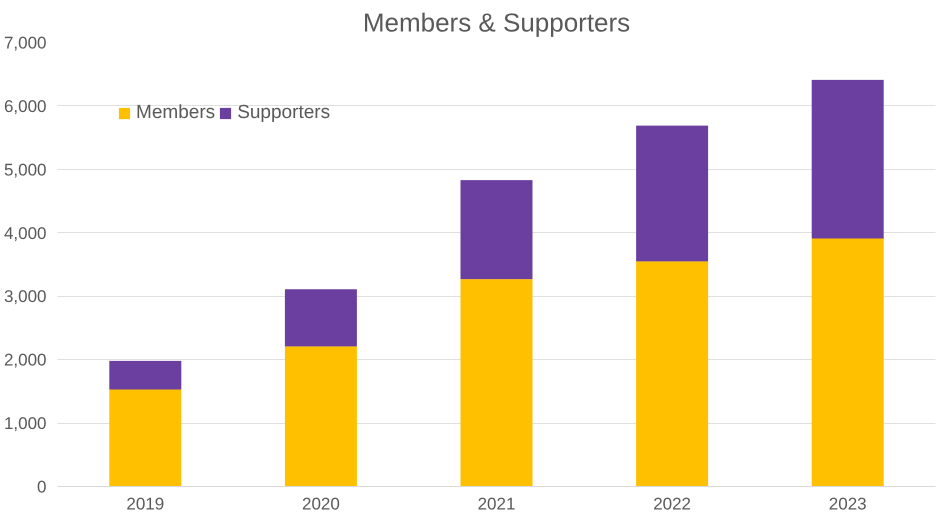 Image resolution: width=951 pixels, height=522 pixels. What do you see at coordinates (176, 113) in the screenshot?
I see `legend-label: Members` at bounding box center [176, 113].